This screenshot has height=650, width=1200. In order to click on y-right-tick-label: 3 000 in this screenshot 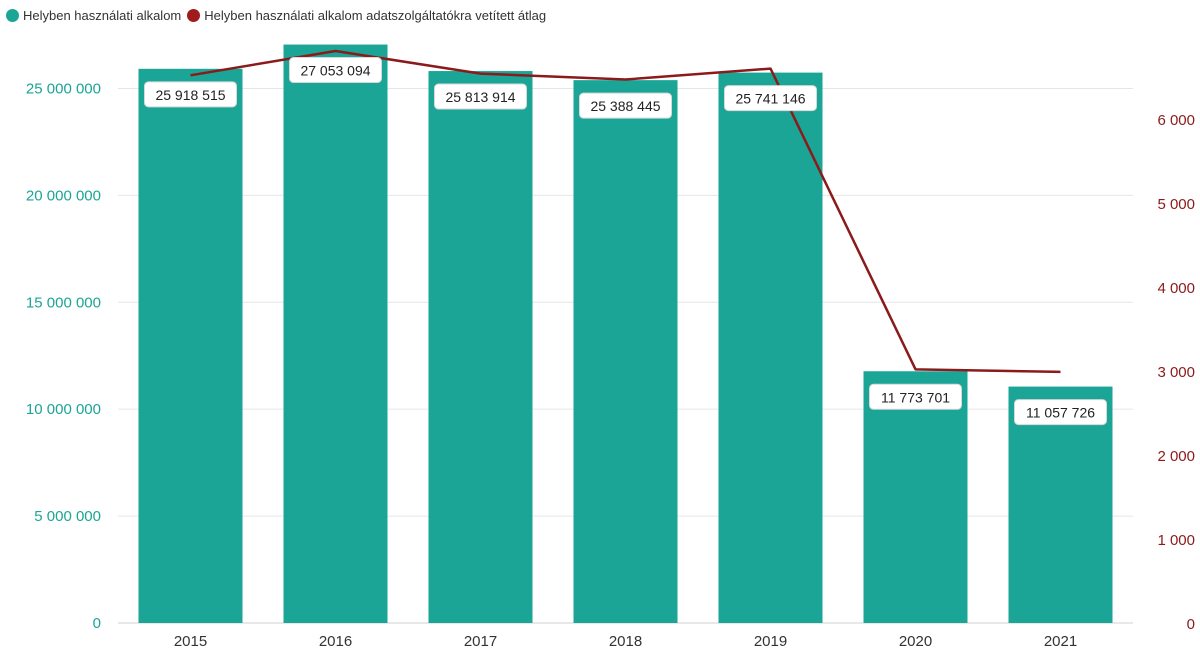, I will do `click(1176, 372)`.